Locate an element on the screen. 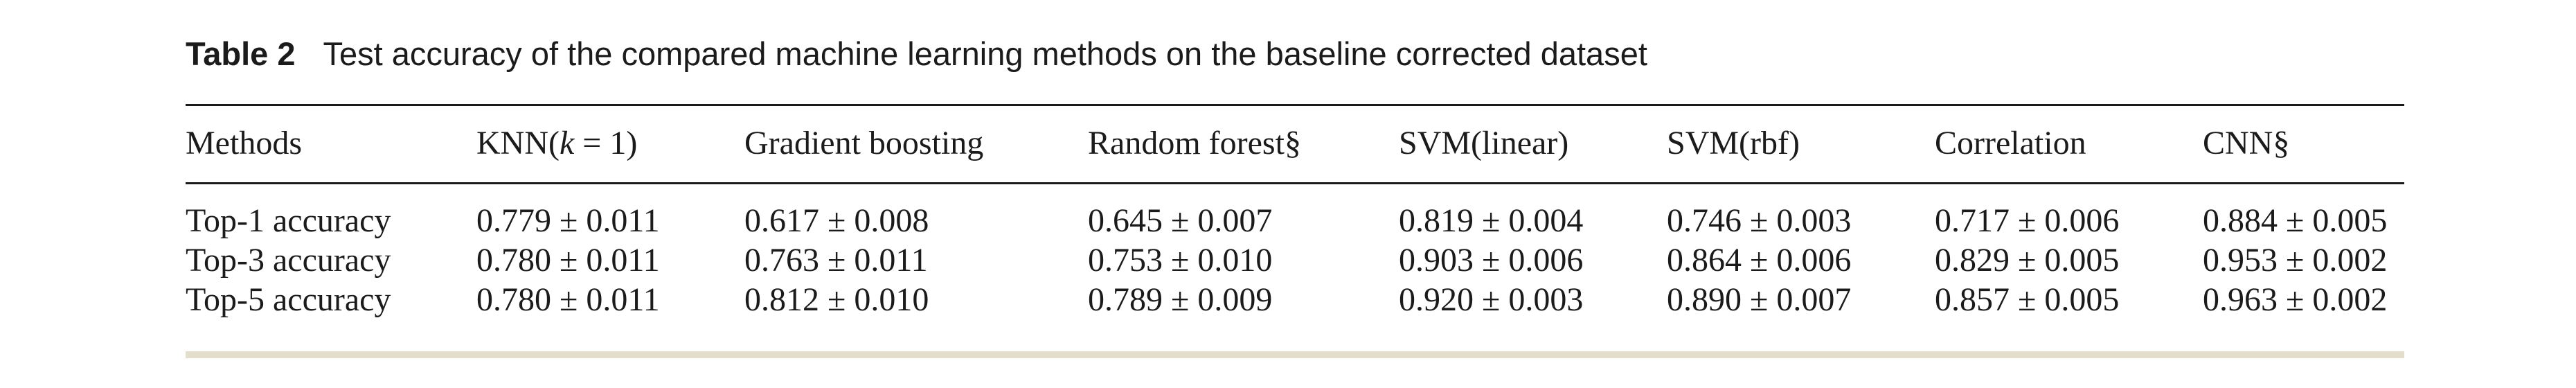  header-cnn: CNN§ is located at coordinates (2246, 143).